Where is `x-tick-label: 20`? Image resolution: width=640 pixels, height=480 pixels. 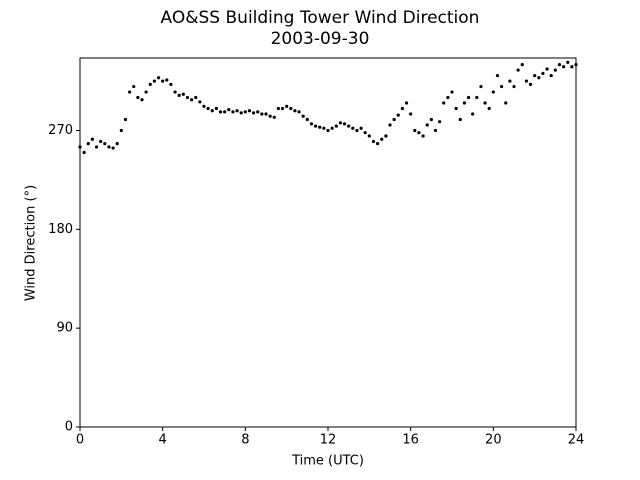
x-tick-label: 20 is located at coordinates (493, 440).